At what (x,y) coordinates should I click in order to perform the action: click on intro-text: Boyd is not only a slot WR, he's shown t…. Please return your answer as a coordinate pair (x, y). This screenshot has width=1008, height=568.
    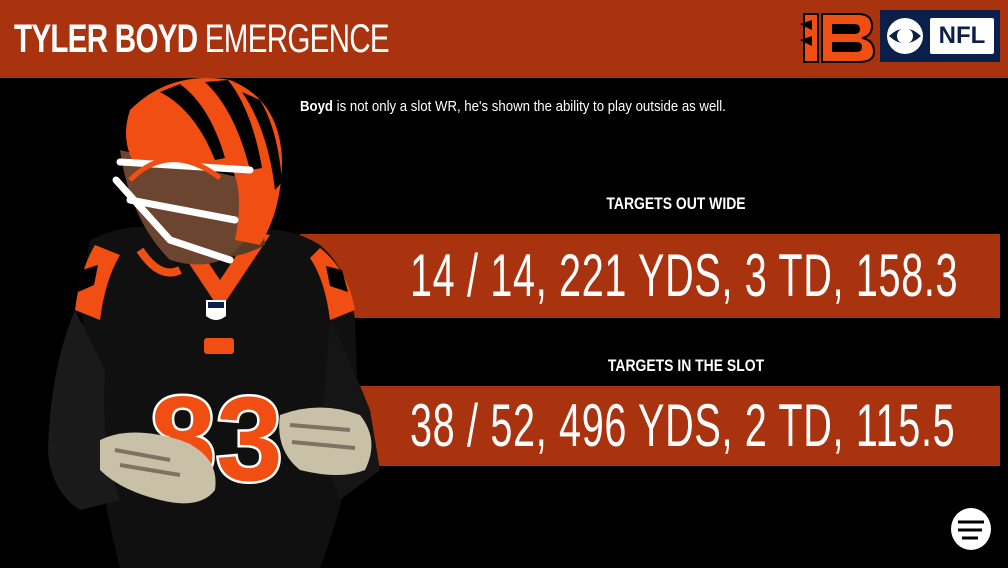
    Looking at the image, I should click on (546, 107).